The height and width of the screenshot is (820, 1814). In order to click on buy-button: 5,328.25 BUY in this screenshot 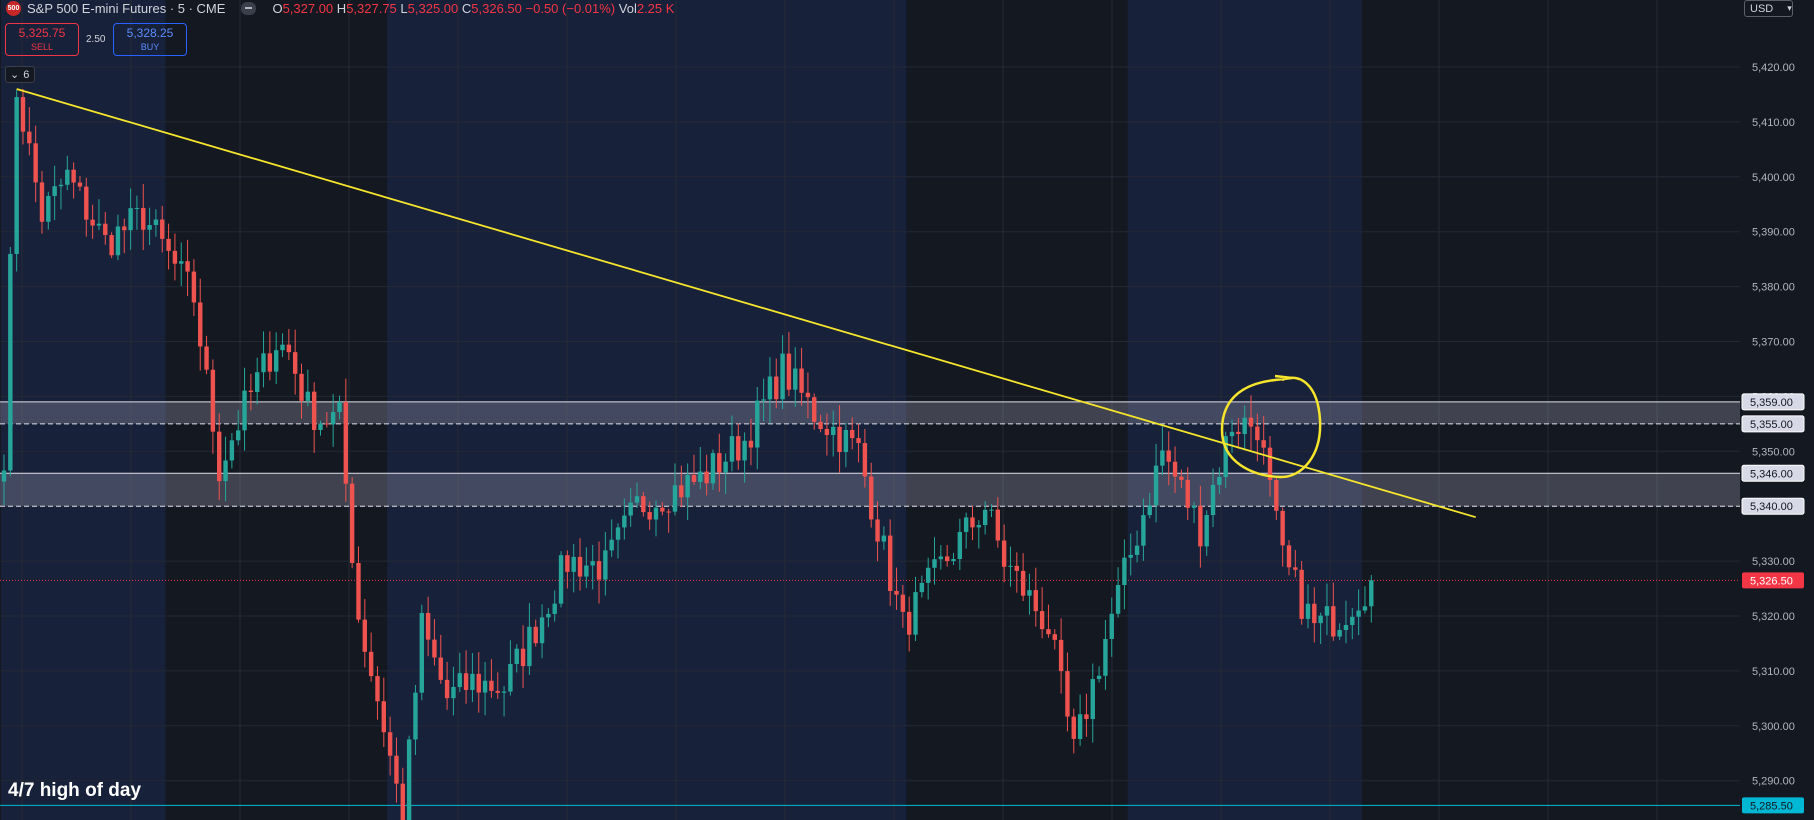, I will do `click(150, 39)`.